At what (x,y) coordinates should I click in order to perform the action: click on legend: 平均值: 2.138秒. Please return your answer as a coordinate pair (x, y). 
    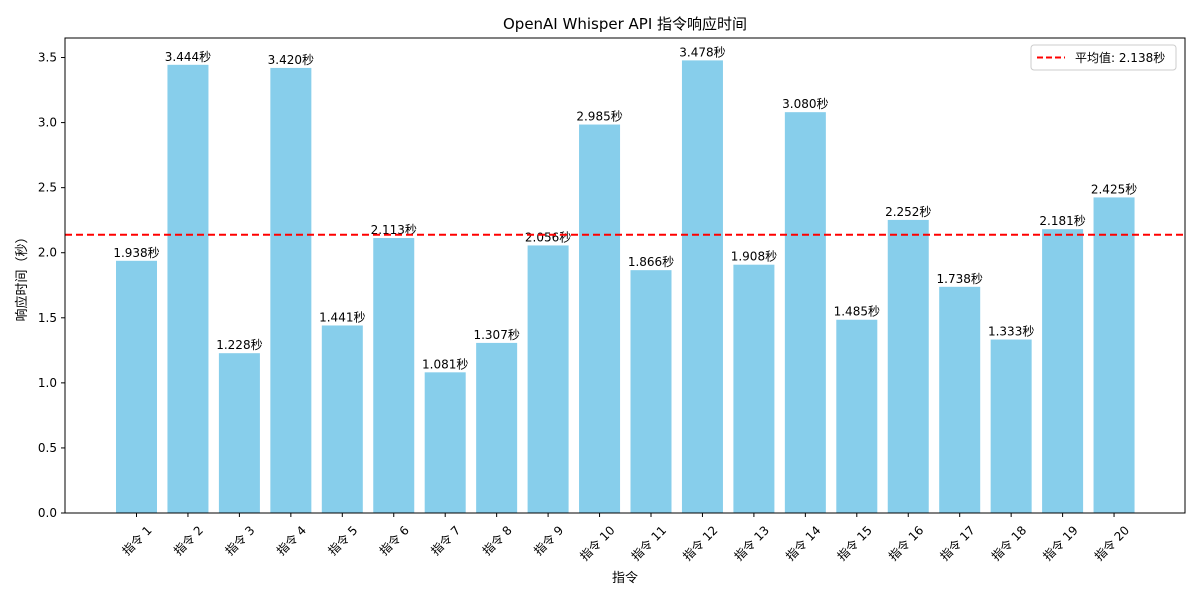
    Looking at the image, I should click on (1103, 57).